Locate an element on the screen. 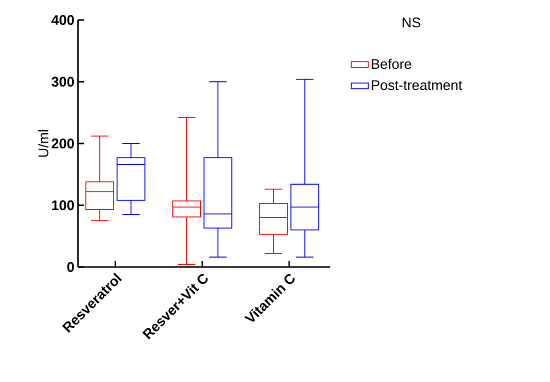  y-tick-label: 0 is located at coordinates (70, 267).